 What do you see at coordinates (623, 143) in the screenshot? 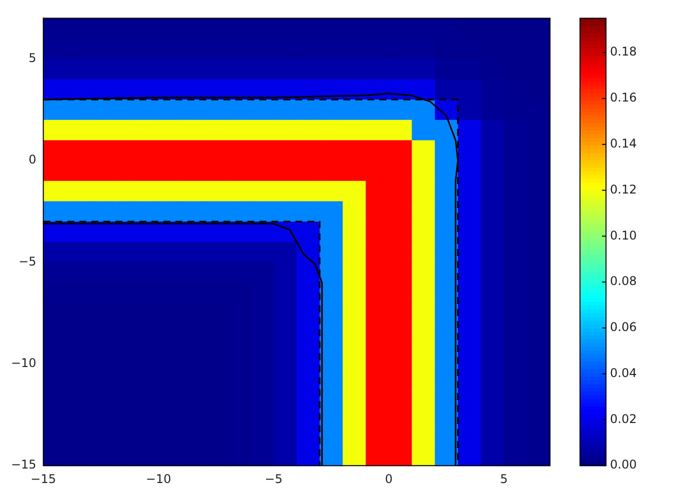
I see `color-bar-label: 0.14` at bounding box center [623, 143].